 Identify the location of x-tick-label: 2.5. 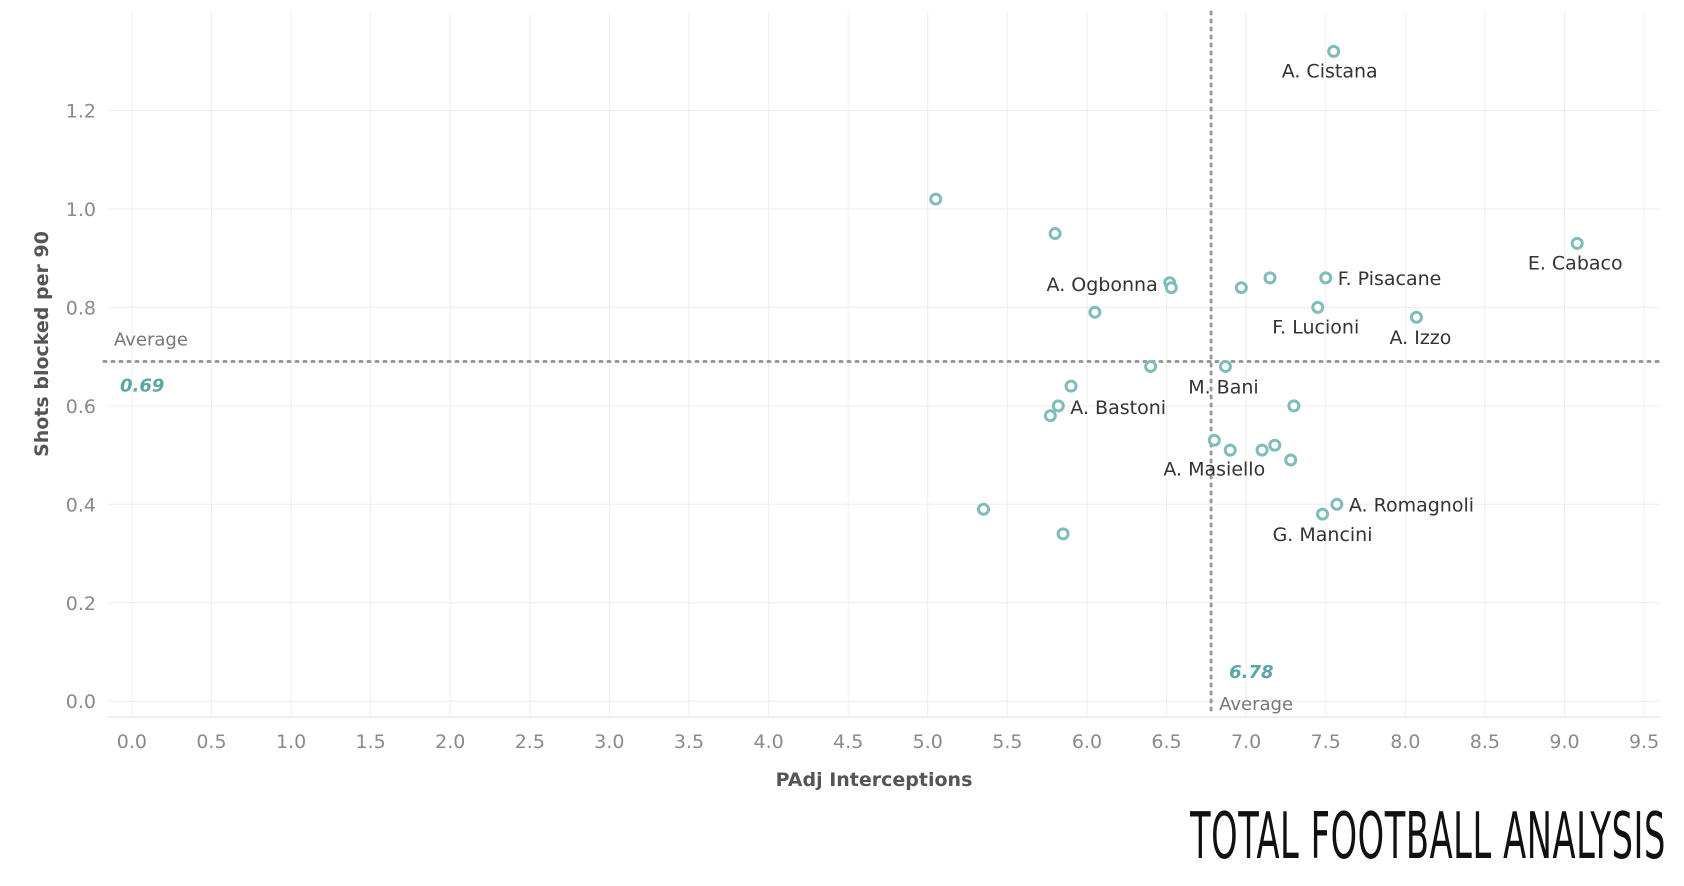
(530, 742).